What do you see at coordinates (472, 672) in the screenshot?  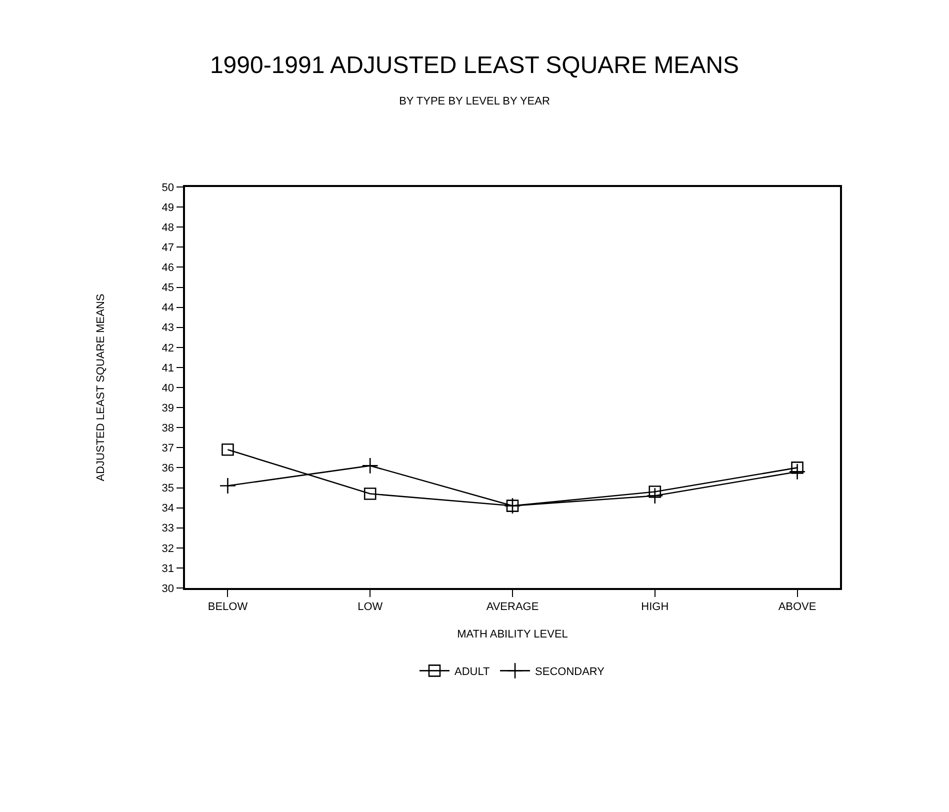 I see `legend-label: ADULT` at bounding box center [472, 672].